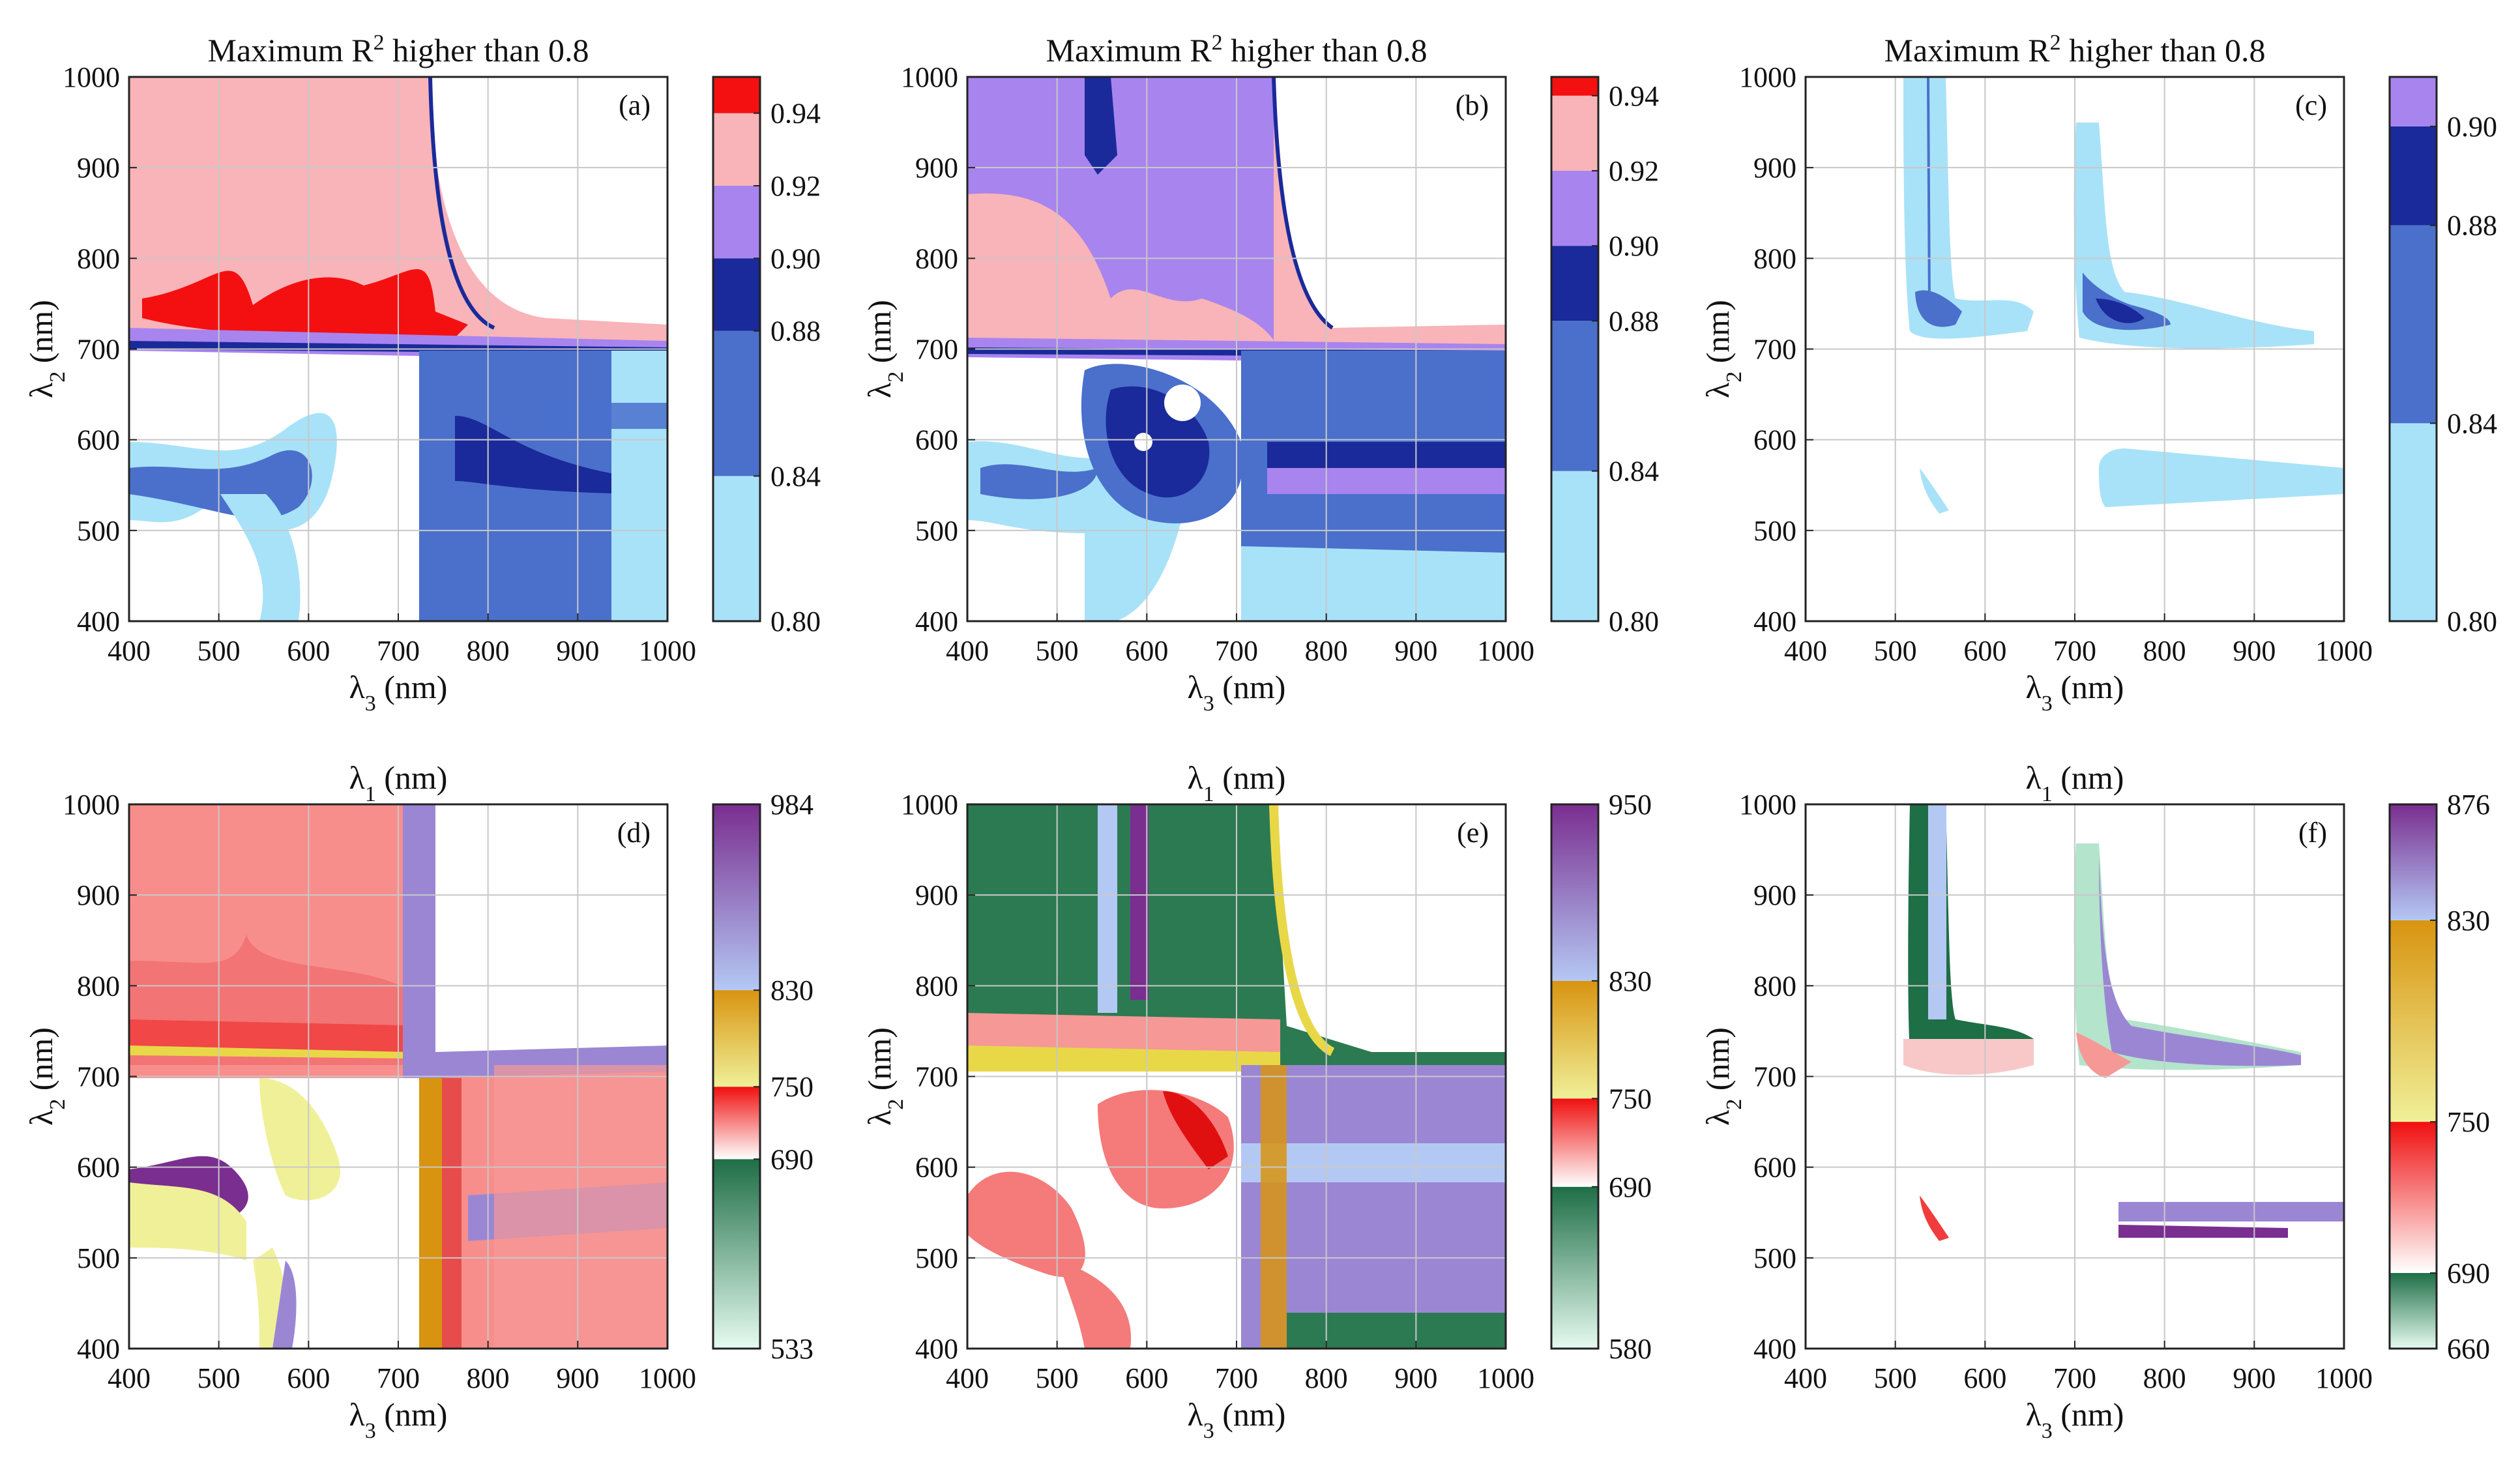 The width and height of the screenshot is (2520, 1462). What do you see at coordinates (41, 1063) in the screenshot?
I see `y-axis-unit: (nm)` at bounding box center [41, 1063].